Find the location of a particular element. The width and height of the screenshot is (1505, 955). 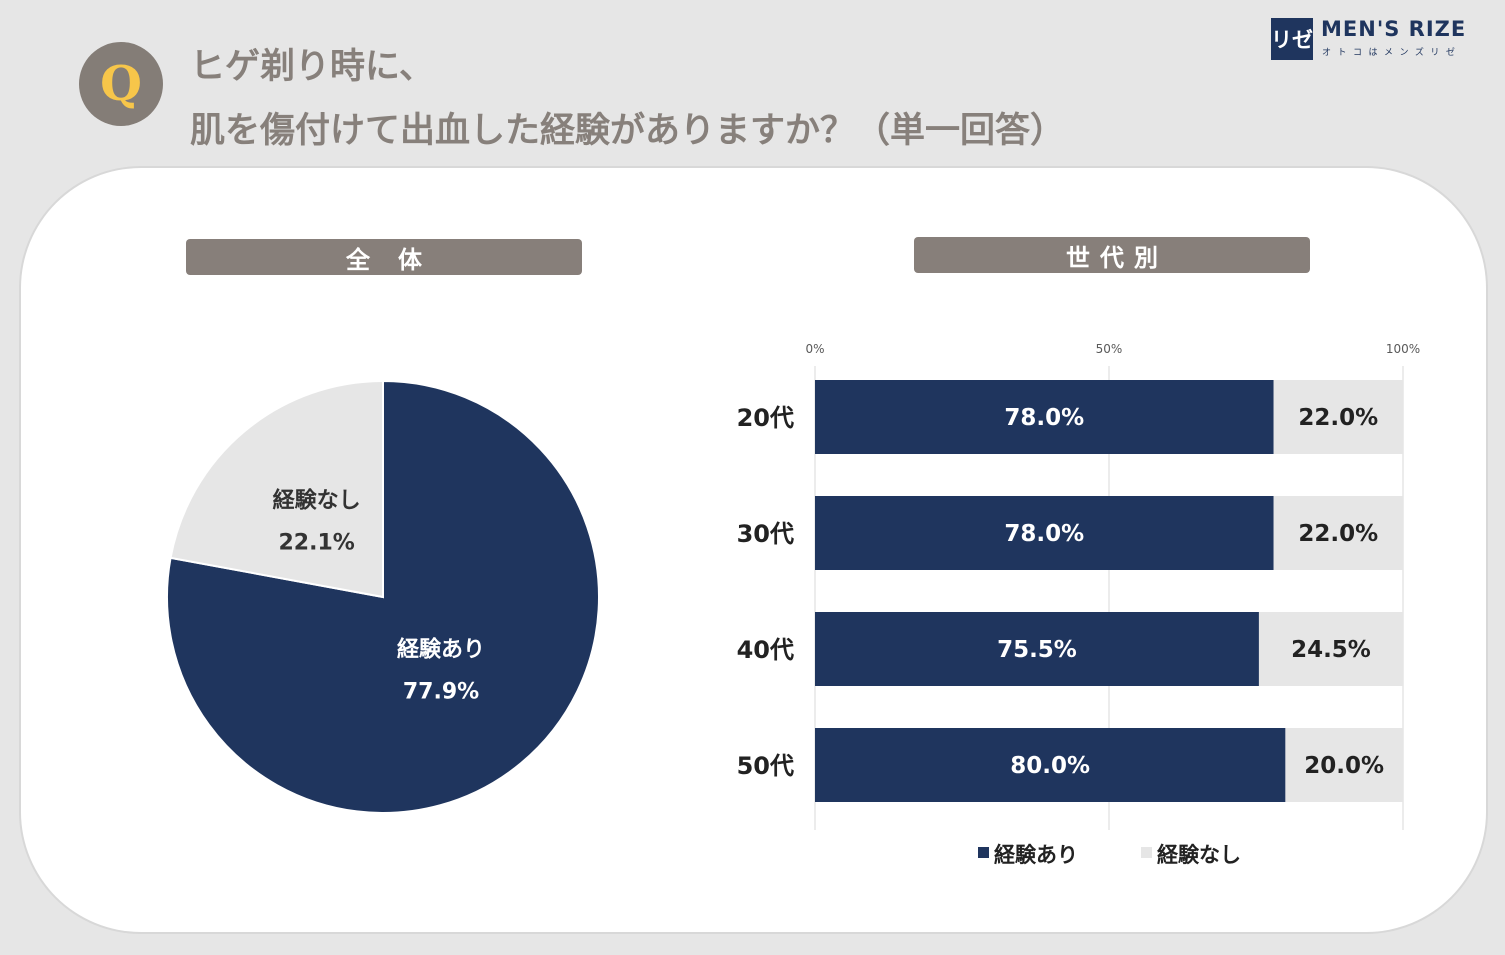

brand-logo: リゼ MEN'S RIZE オトコはメンズリゼ is located at coordinates (1378, 38).